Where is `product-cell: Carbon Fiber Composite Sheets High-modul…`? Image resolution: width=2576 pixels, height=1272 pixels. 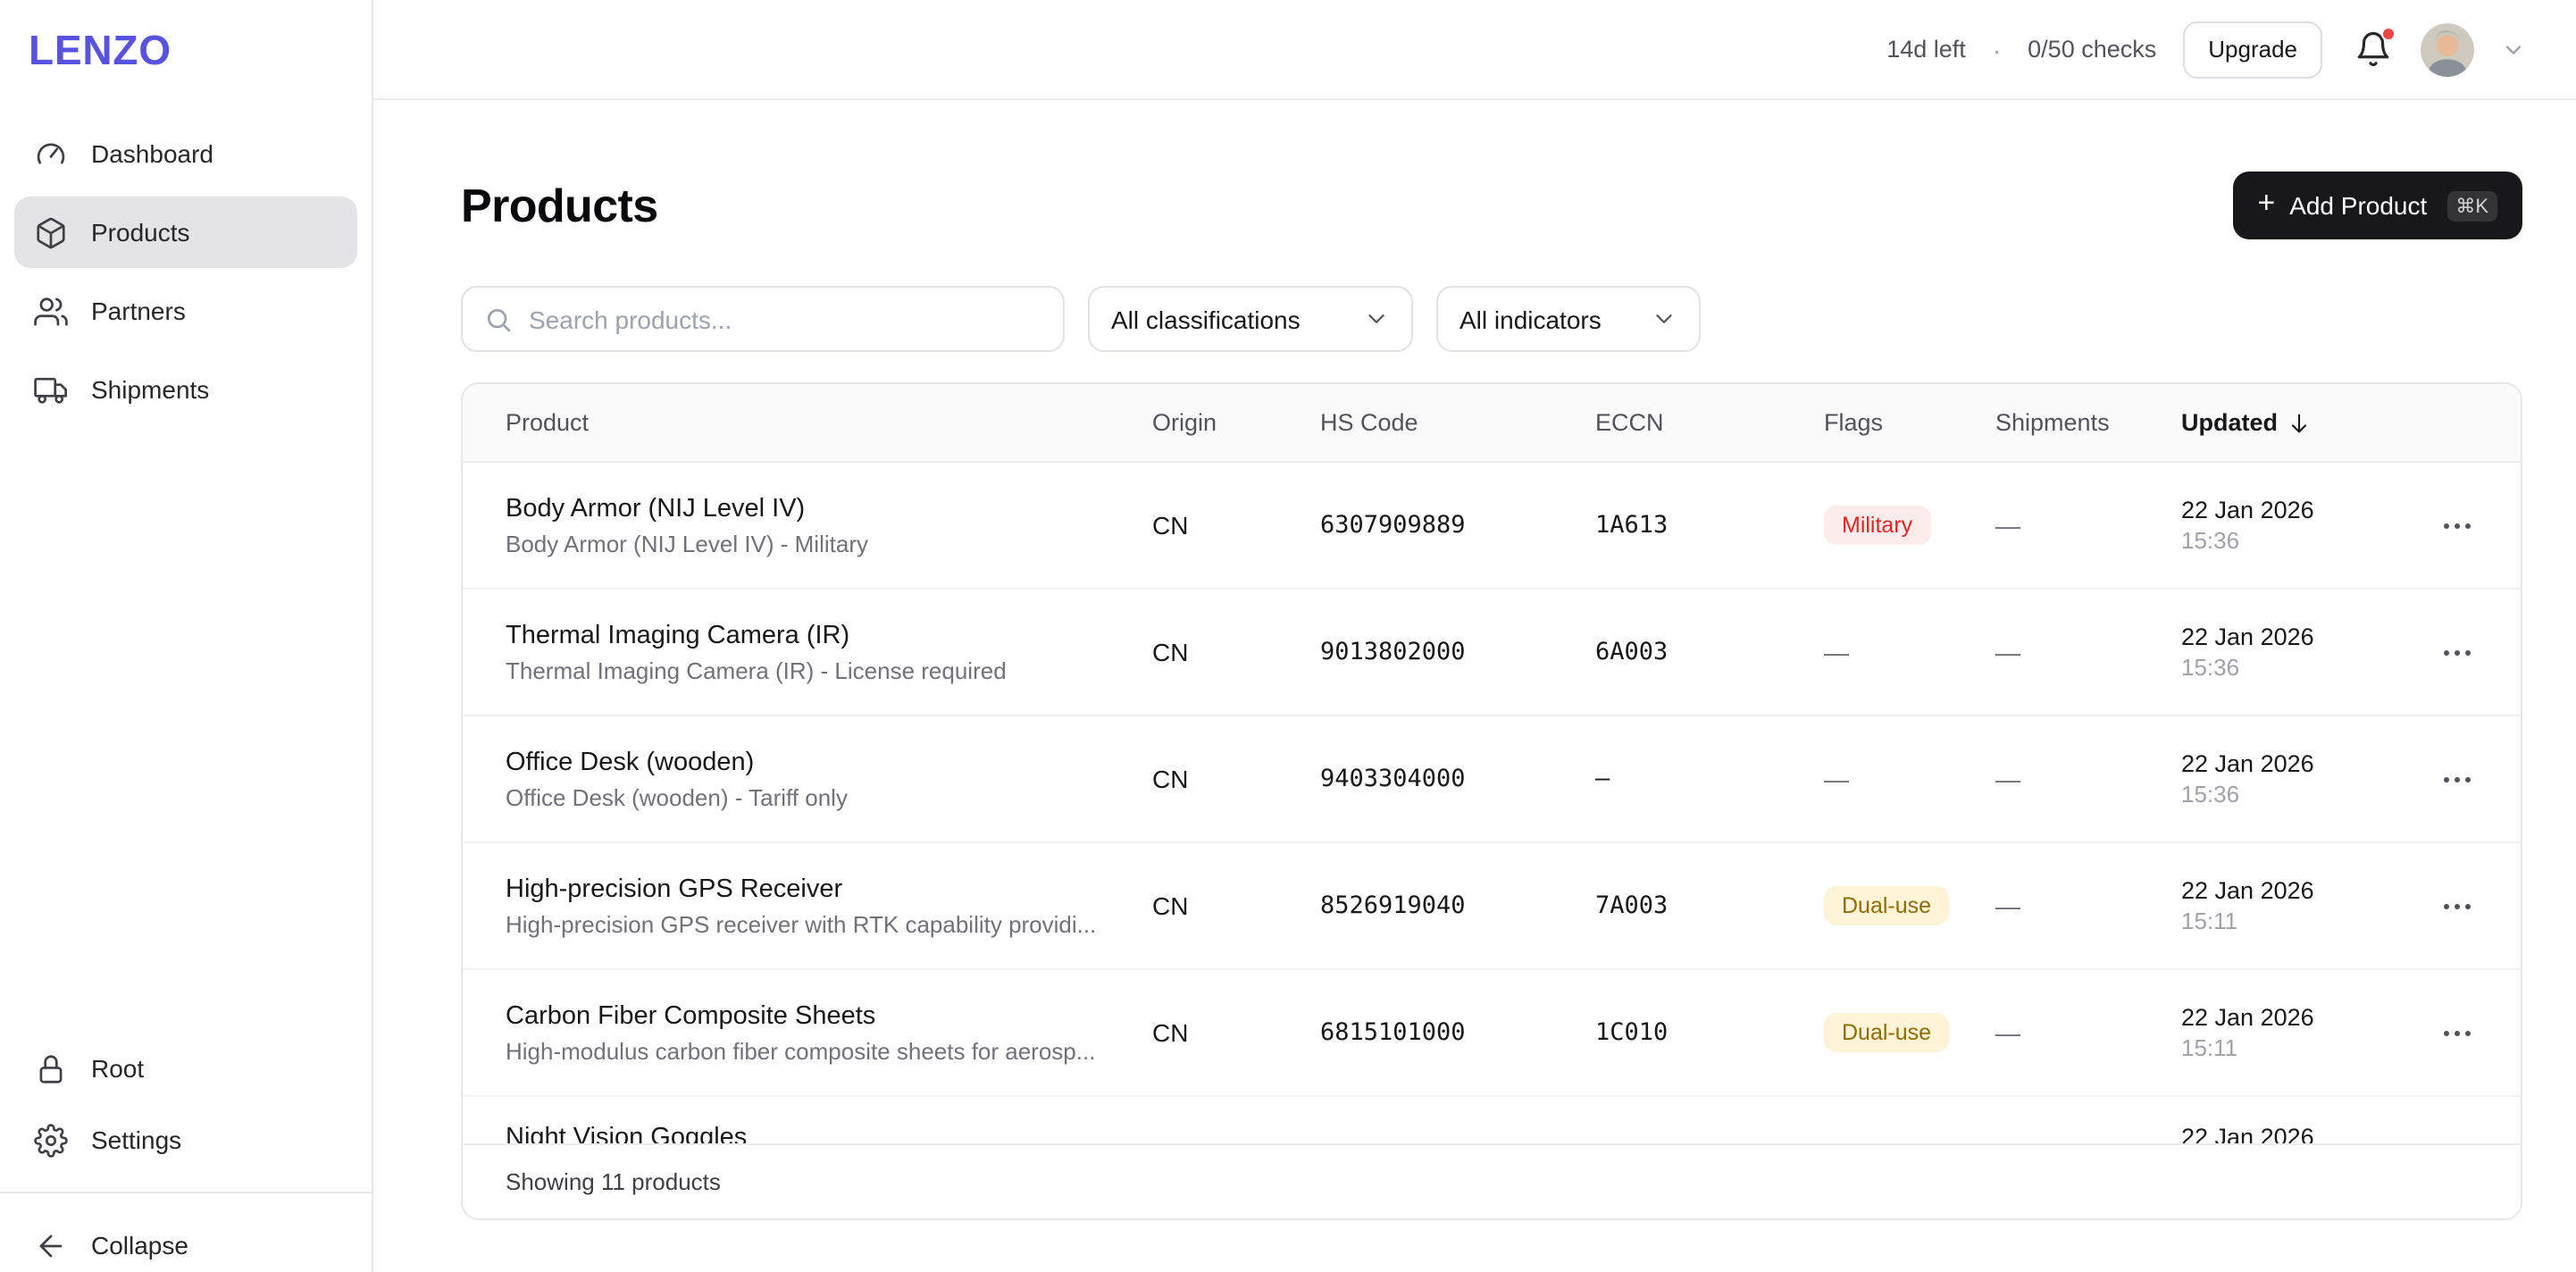 product-cell: Carbon Fiber Composite Sheets High-modul… is located at coordinates (829, 1032).